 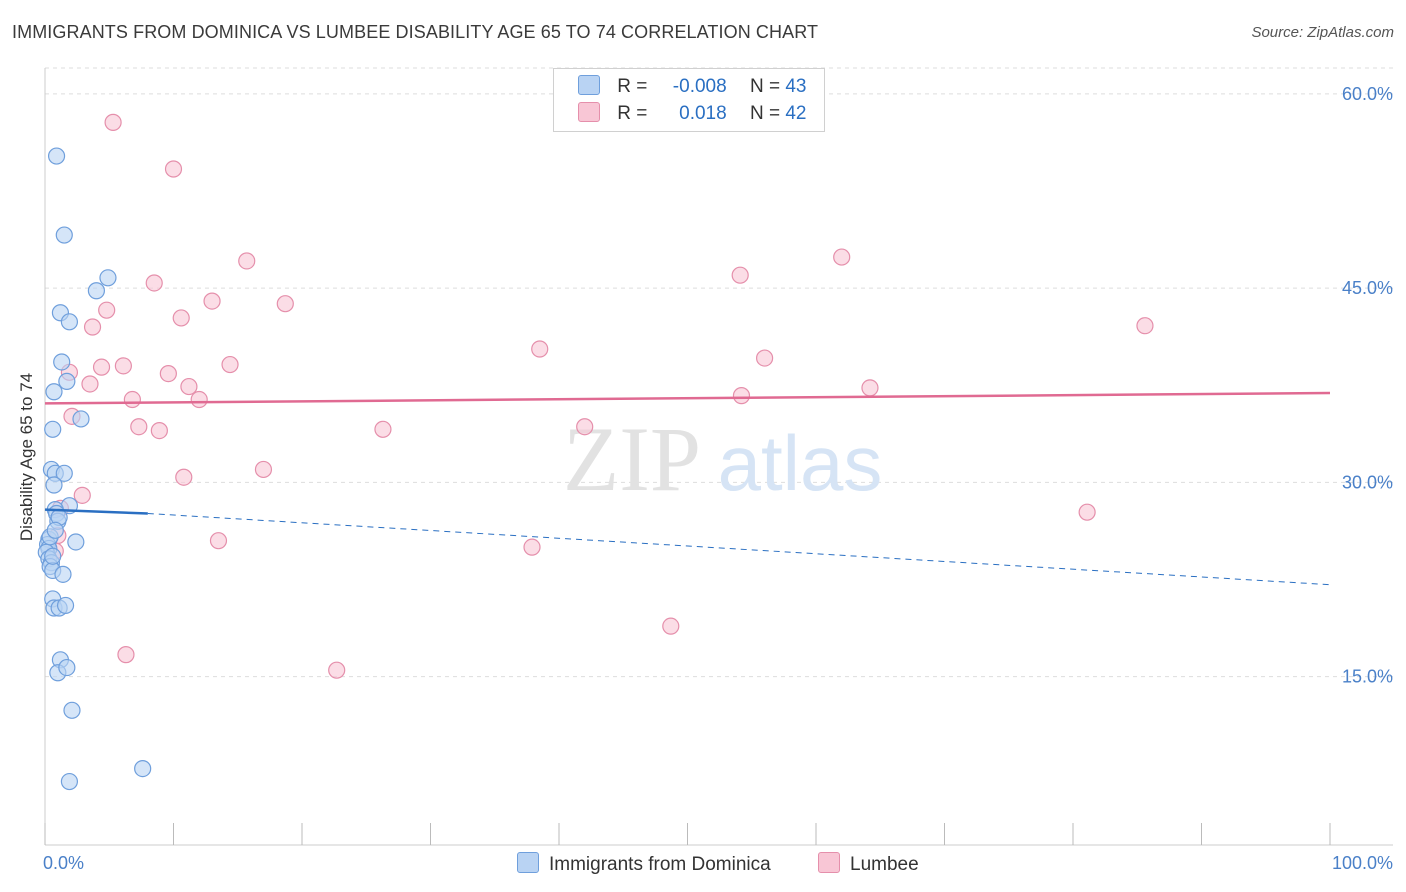 I want to click on legend-r-value-pink: 0.018, so click(x=703, y=113).